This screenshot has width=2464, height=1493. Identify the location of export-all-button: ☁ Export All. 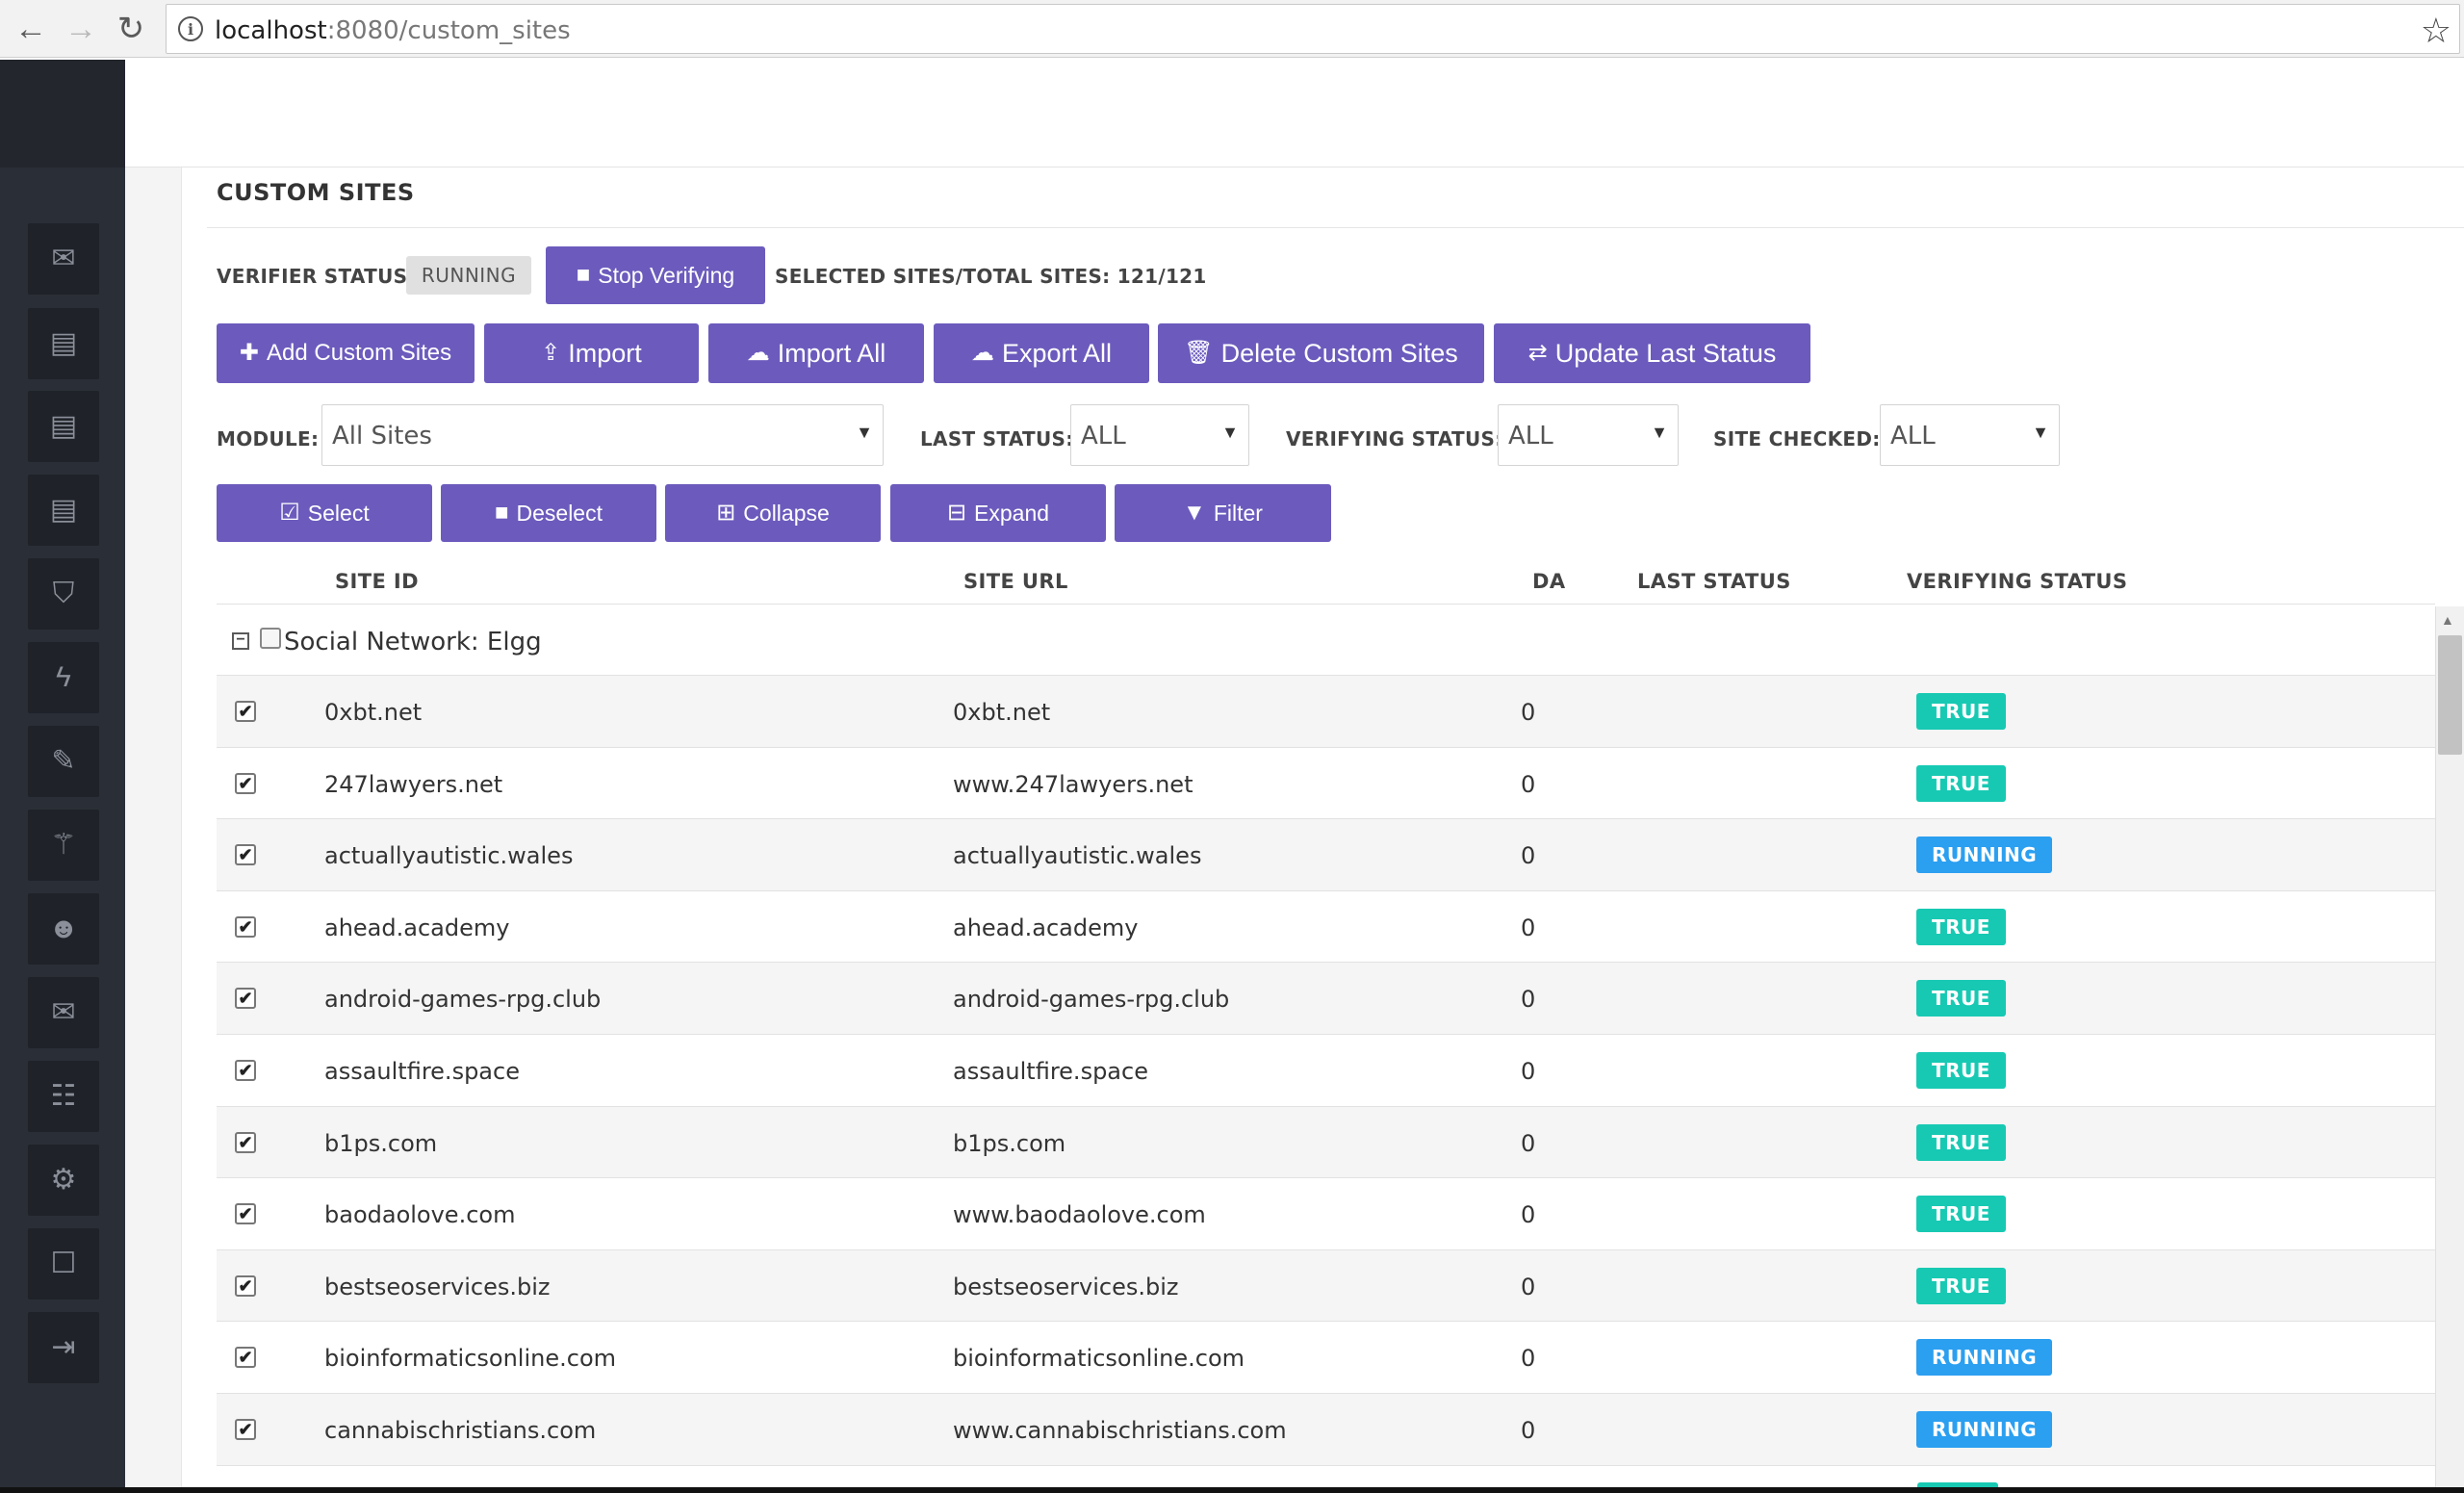
(1041, 353).